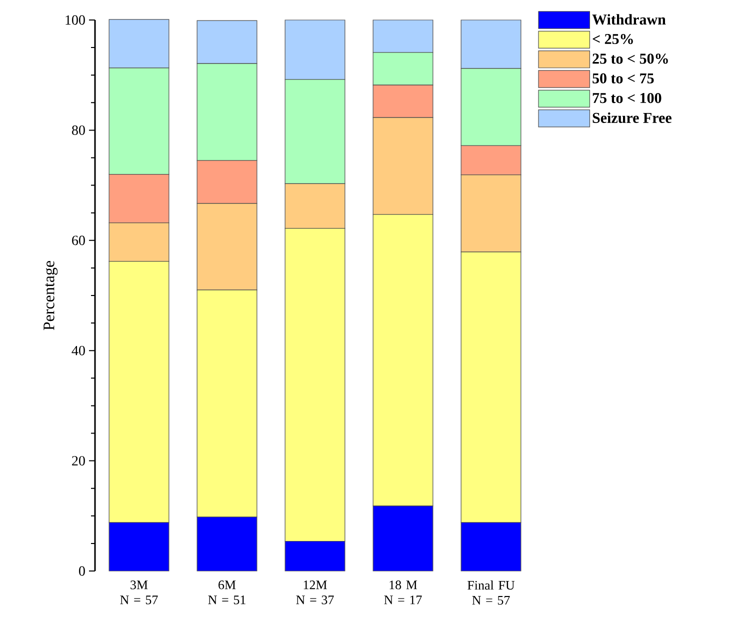 This screenshot has height=626, width=743. I want to click on x-tick-label: 12M N = 37, so click(315, 592).